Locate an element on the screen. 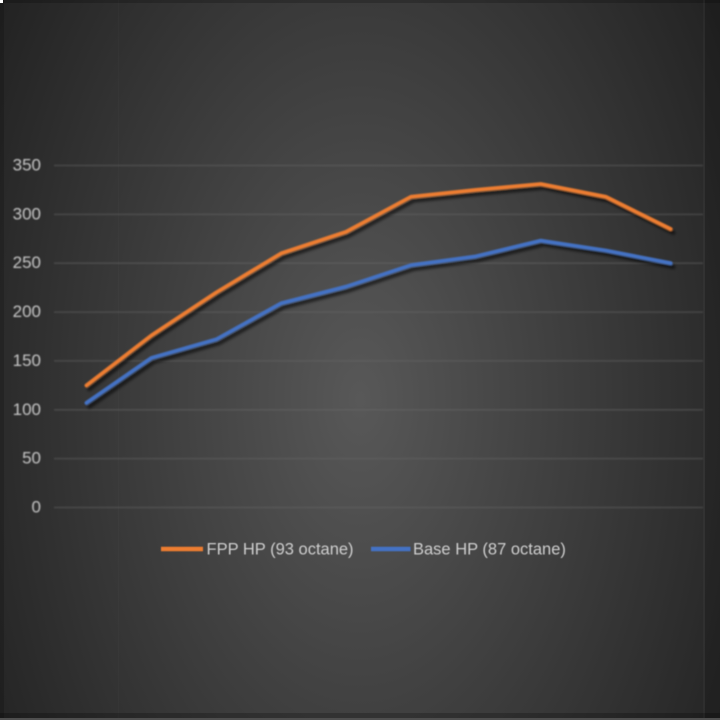  svg-text: 0 is located at coordinates (36, 507).